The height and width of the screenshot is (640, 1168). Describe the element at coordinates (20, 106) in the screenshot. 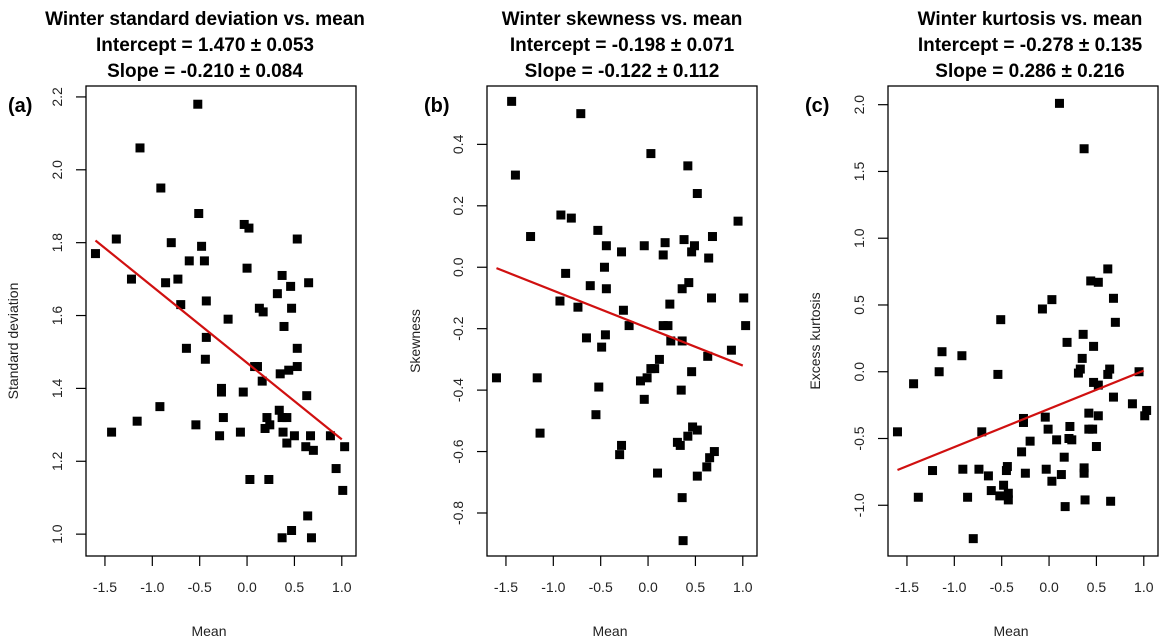

I see `panel-label: (a)` at that location.